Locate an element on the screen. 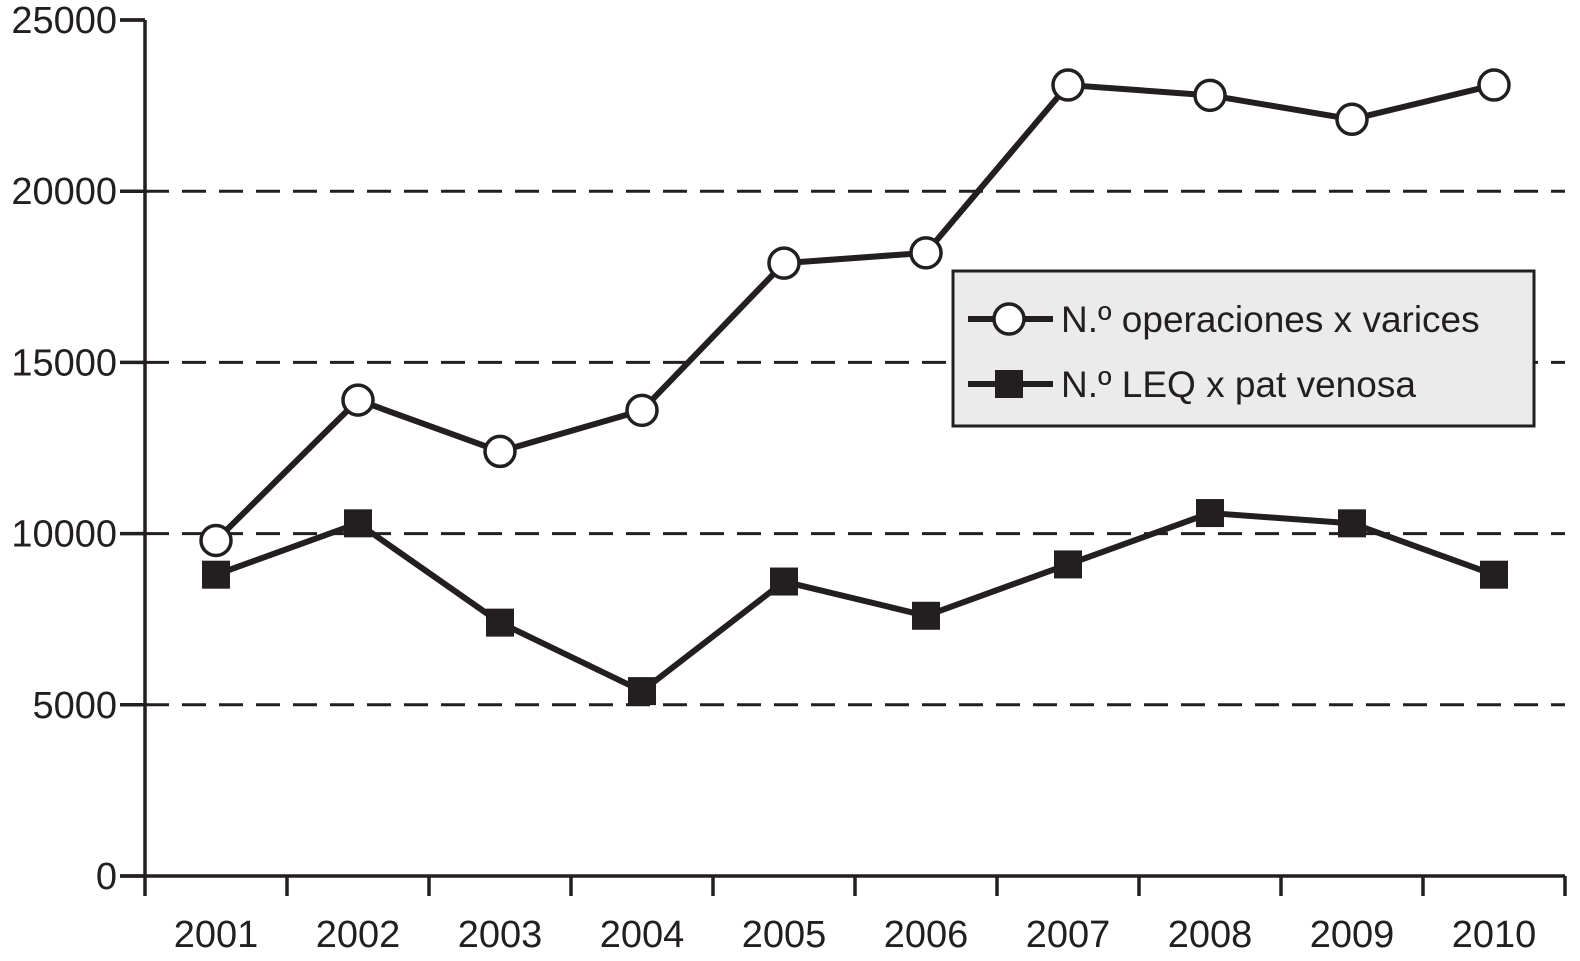  legend-item: N.º LEQ x pat venosa is located at coordinates (1192, 384).